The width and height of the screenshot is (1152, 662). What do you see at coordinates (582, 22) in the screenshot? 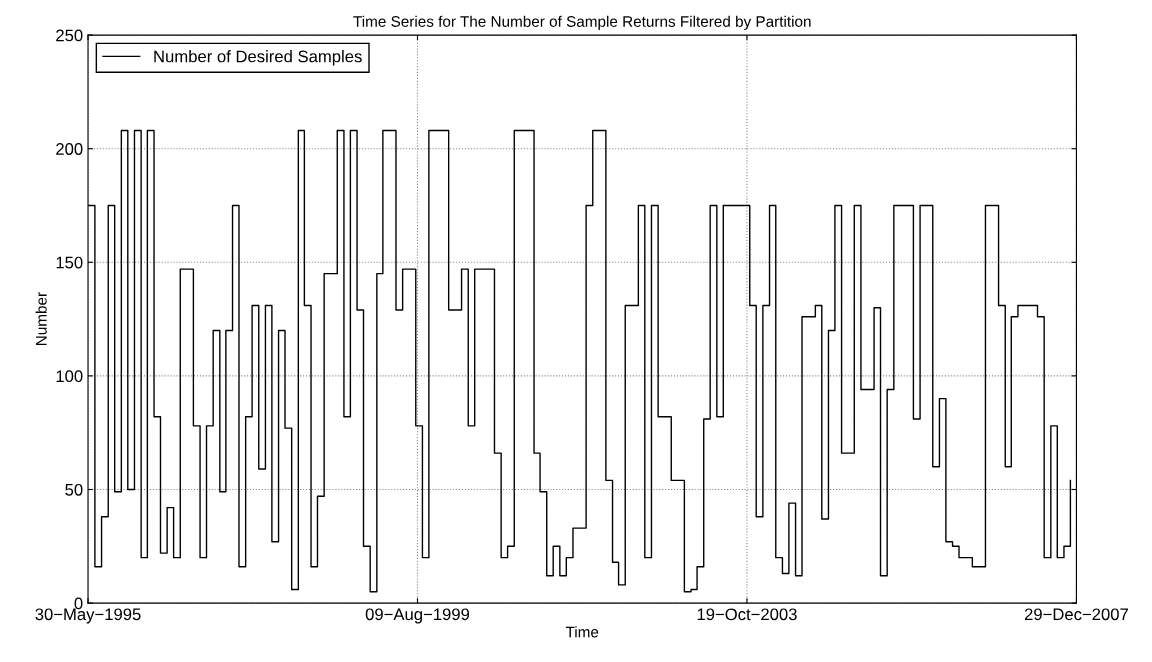
I see `chart-title: Time Series for The Number of Sample Returns Filtered by Partition` at bounding box center [582, 22].